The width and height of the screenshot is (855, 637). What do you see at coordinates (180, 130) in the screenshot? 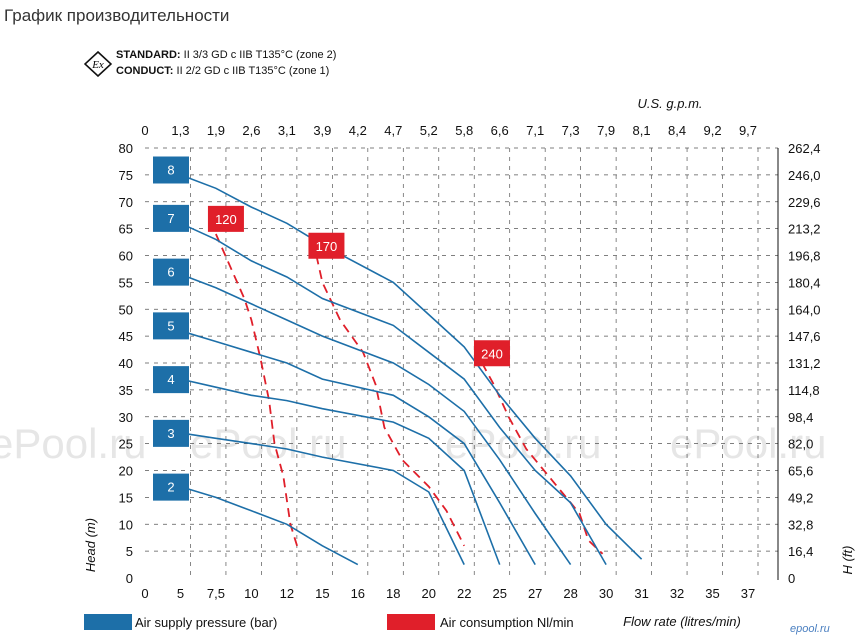
I see `x-top-tick-label: 1,3` at bounding box center [180, 130].